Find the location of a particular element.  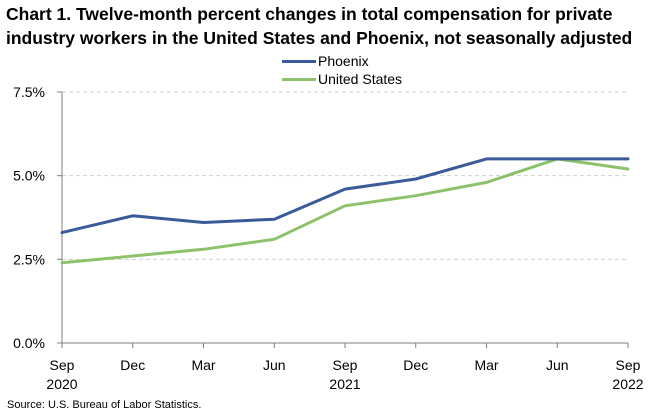

legend-label-phoenix: Phoenix is located at coordinates (343, 61).